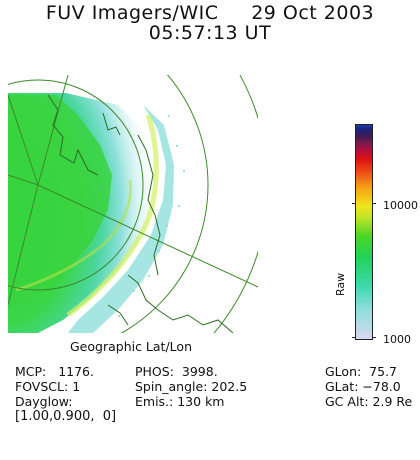 This screenshot has height=460, width=420. Describe the element at coordinates (342, 386) in the screenshot. I see `glat-label: GLat:` at that location.